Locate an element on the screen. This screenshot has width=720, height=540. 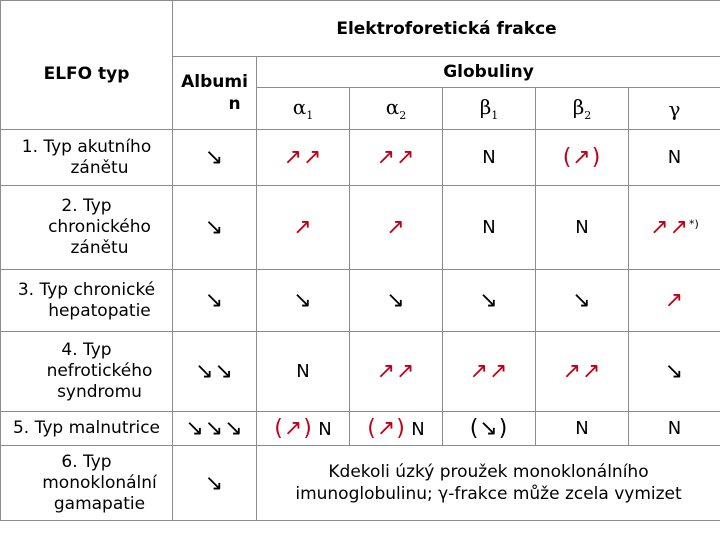
beta1-cell: ↗↗ is located at coordinates (489, 371).